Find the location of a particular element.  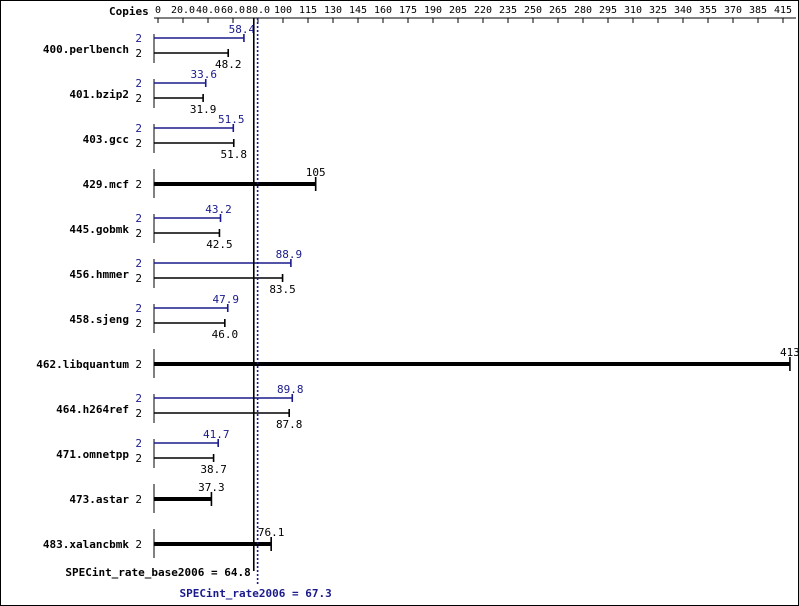

base-value-label: 51.8 is located at coordinates (234, 154).